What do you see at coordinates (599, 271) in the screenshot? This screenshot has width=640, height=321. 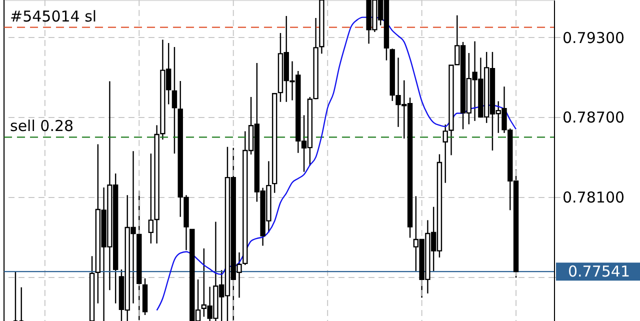 I see `ref-line-label: 0.77541` at bounding box center [599, 271].